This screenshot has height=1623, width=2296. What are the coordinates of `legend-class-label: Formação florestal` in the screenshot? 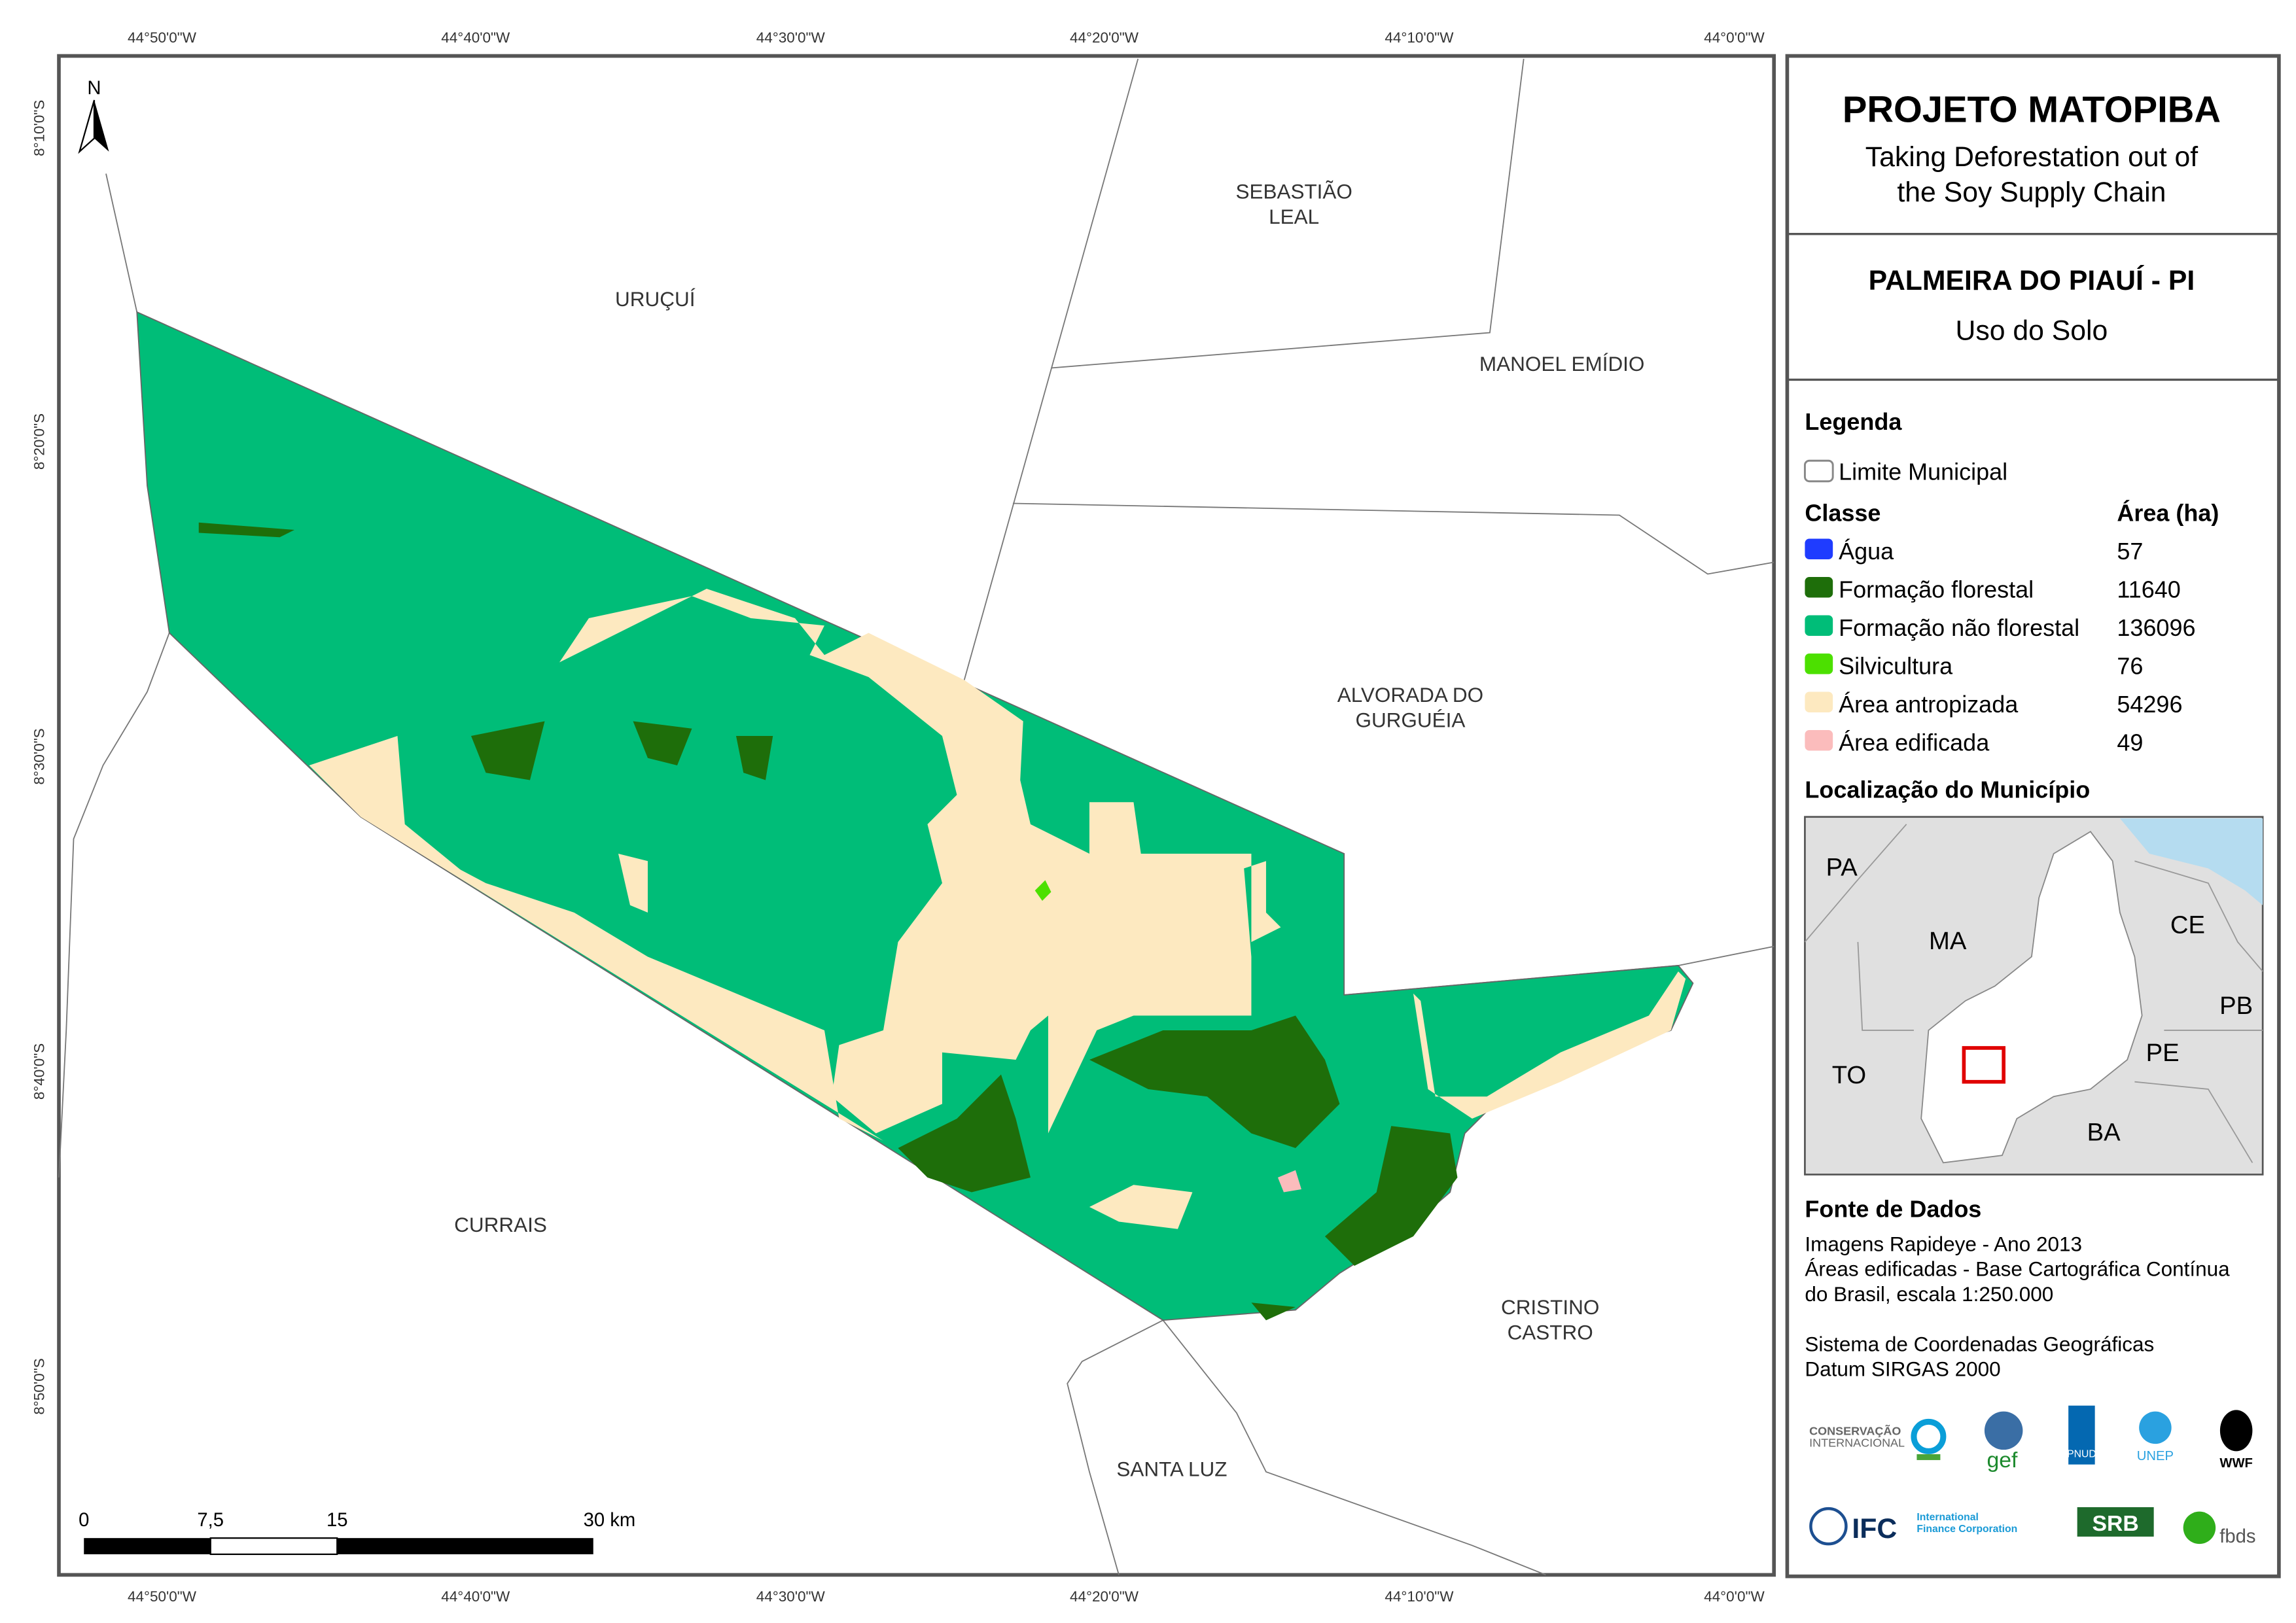 It's located at (1937, 589).